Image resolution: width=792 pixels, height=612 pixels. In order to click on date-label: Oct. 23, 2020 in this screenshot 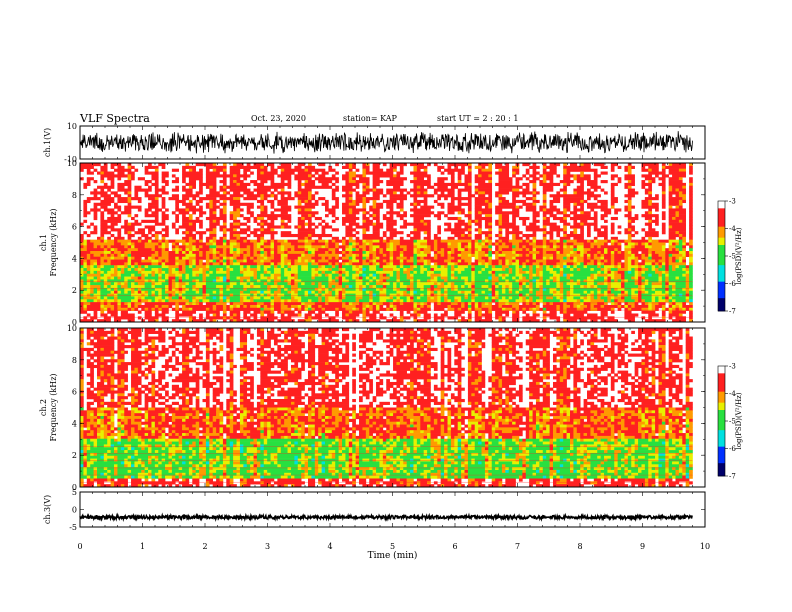, I will do `click(278, 118)`.